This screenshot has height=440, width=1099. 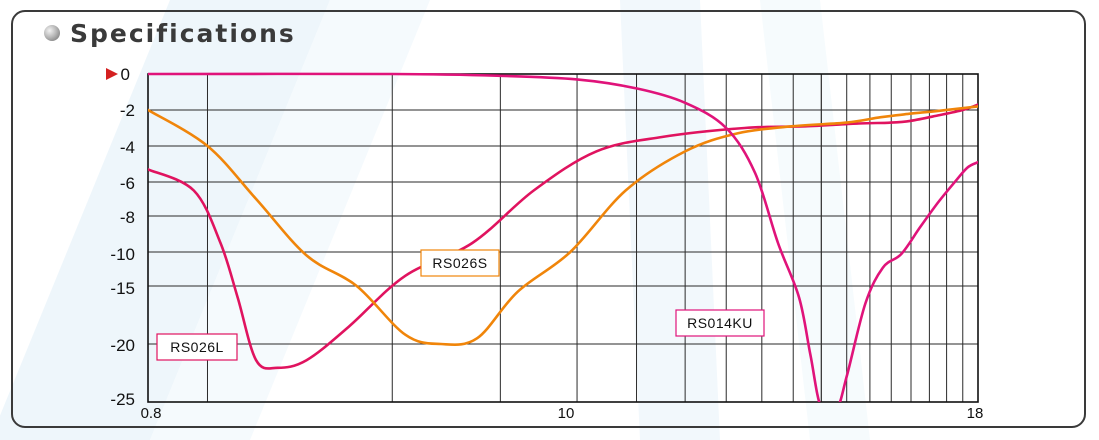 I want to click on y-tick-label: -8, so click(x=127, y=217).